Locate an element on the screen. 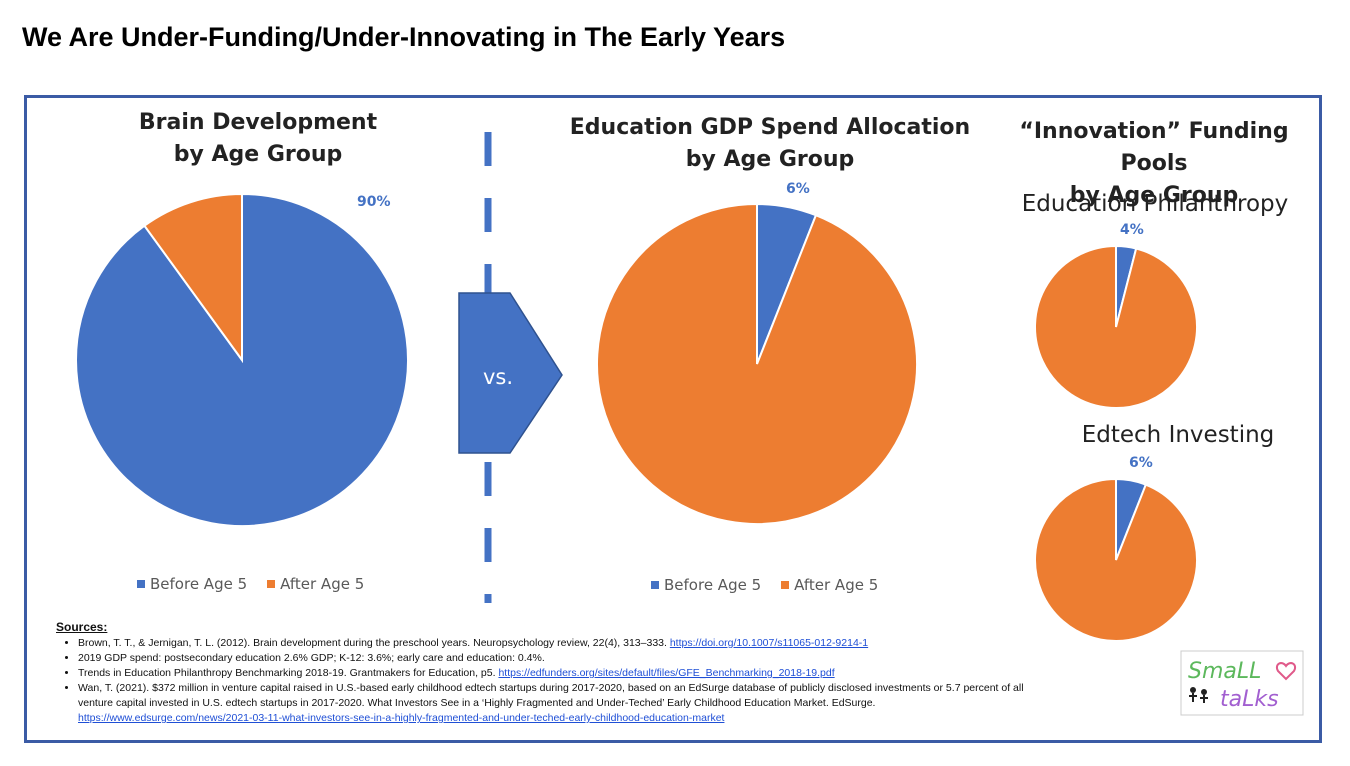 This screenshot has width=1350, height=766. innovation-title-line1: “Innovation” Funding Pools is located at coordinates (1154, 147).